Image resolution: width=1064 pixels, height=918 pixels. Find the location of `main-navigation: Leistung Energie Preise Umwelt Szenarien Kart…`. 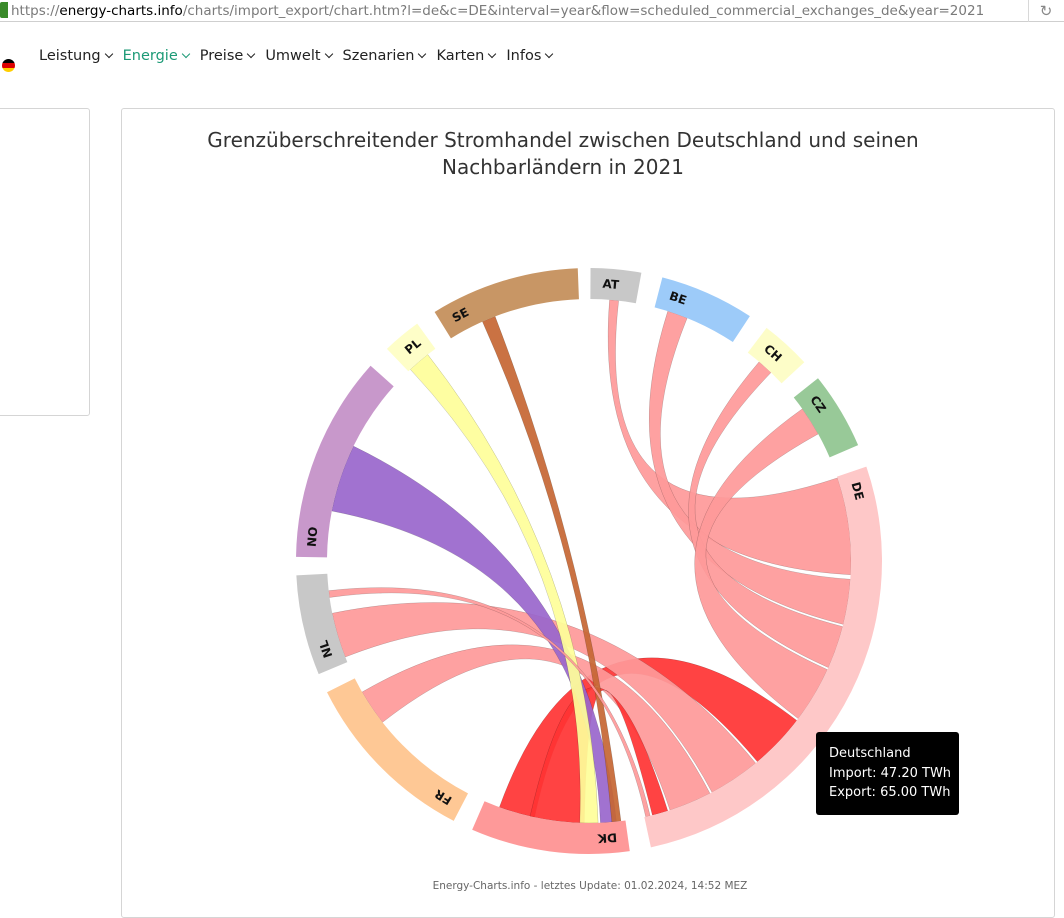

main-navigation: Leistung Energie Preise Umwelt Szenarien Kart… is located at coordinates (532, 58).